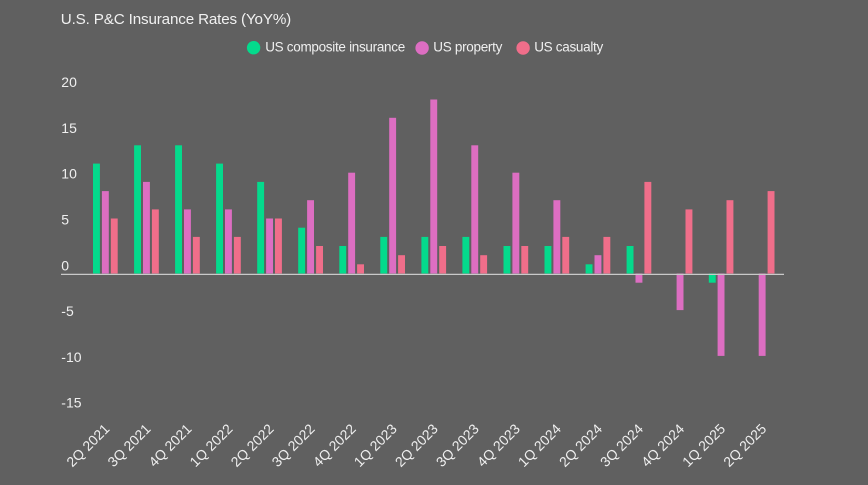  Describe the element at coordinates (467, 46) in the screenshot. I see `svg-text: US property` at that location.